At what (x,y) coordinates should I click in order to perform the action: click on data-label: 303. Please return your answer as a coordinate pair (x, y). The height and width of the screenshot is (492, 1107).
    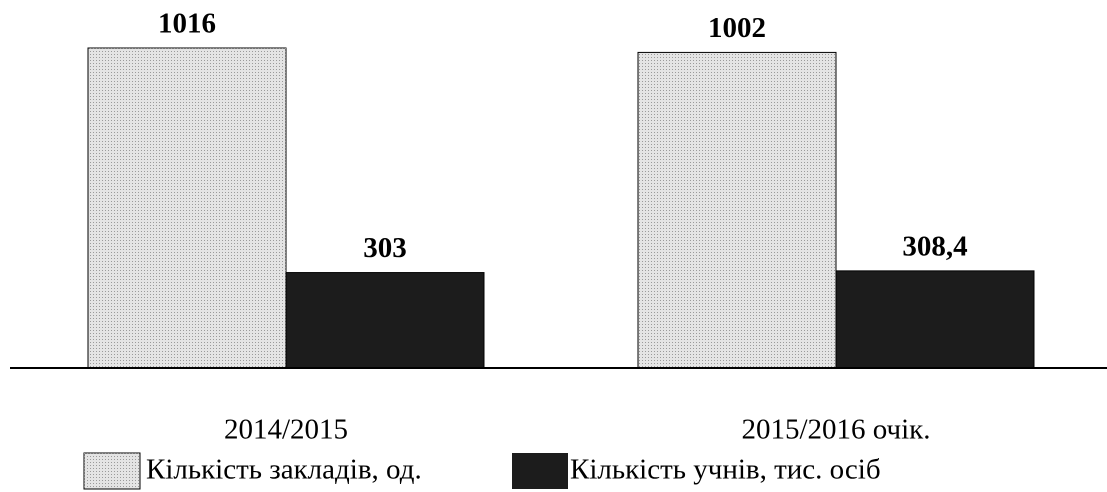
    Looking at the image, I should click on (385, 248).